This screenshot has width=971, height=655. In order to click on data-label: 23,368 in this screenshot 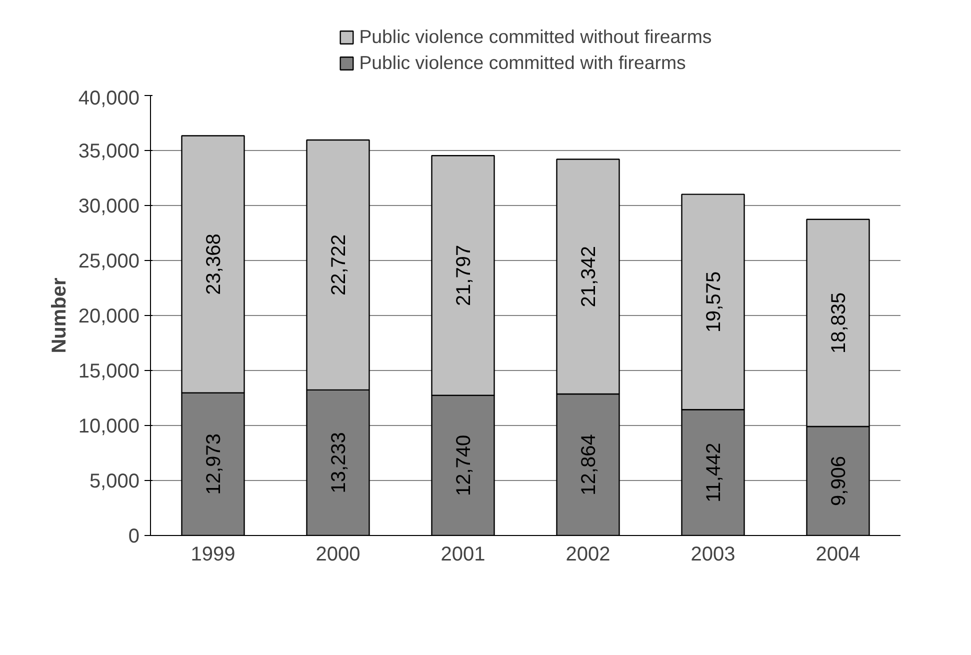, I will do `click(214, 264)`.